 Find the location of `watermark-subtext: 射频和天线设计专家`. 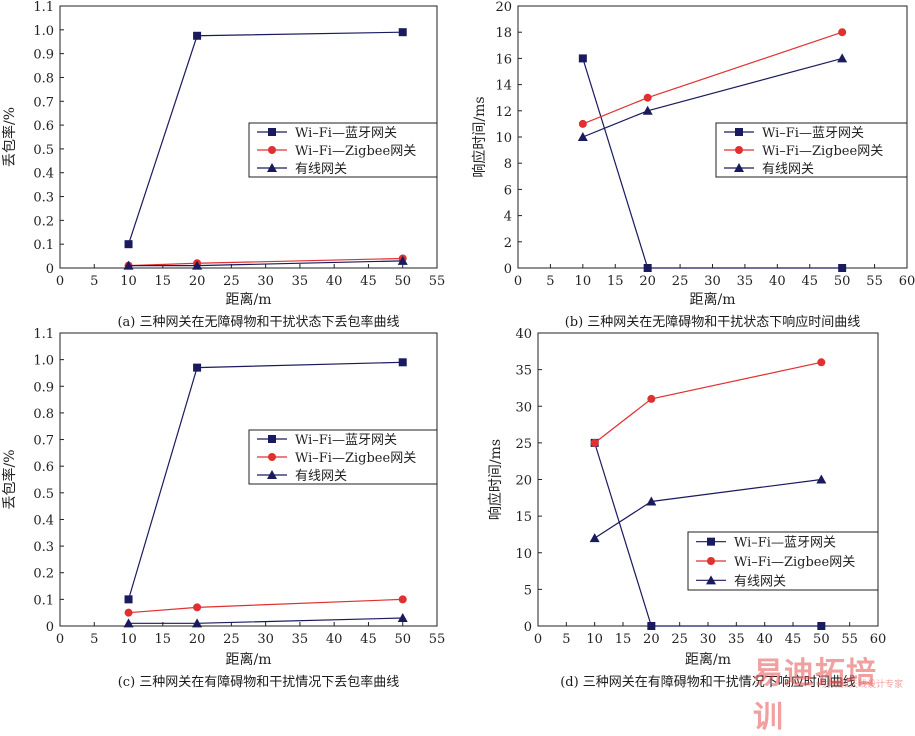

watermark-subtext: 射频和天线设计专家 is located at coordinates (862, 685).